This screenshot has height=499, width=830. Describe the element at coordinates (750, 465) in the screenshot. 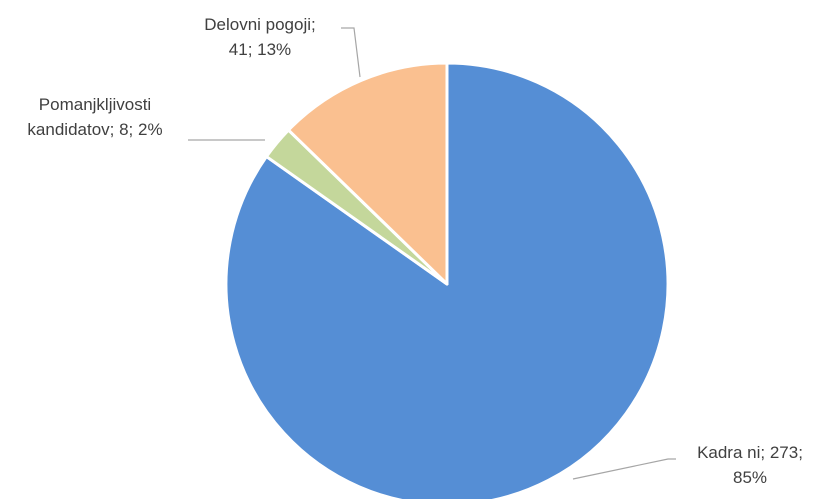

I see `data-label-kadra-ni: Kadra ni; 273; 85%` at that location.